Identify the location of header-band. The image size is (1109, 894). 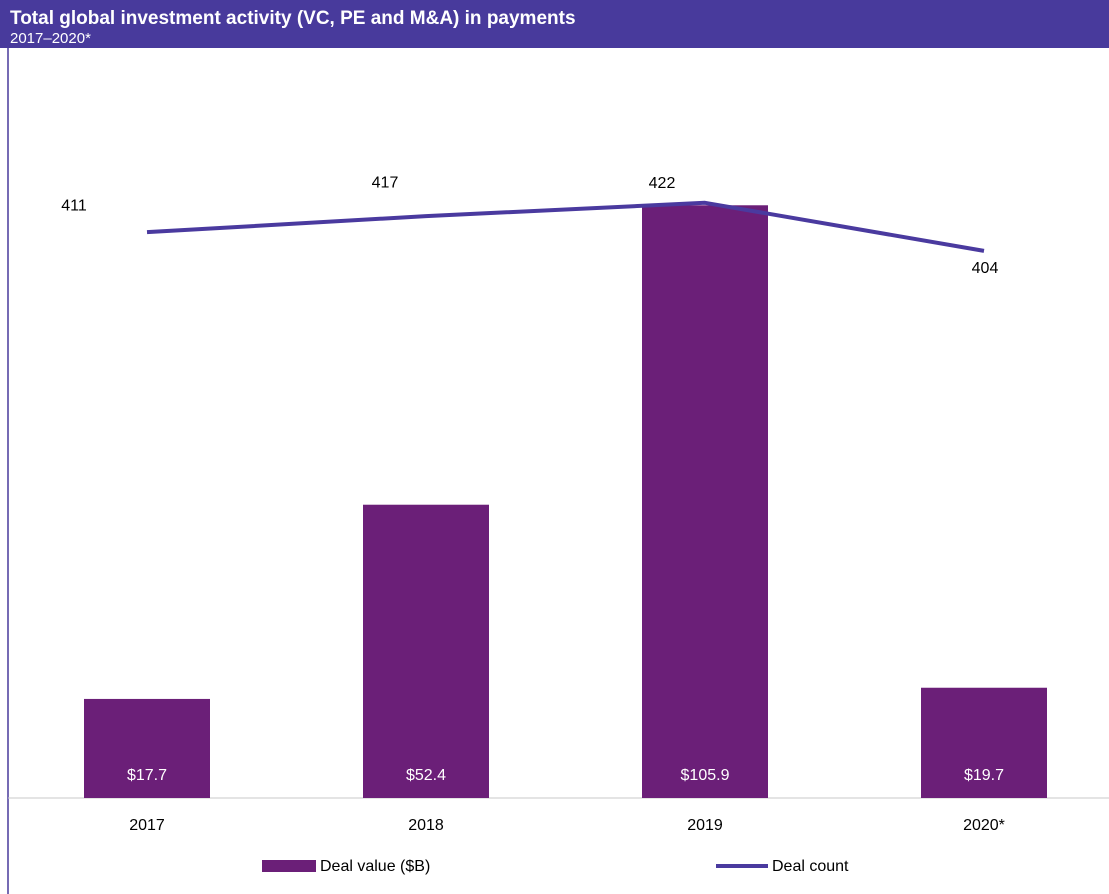
(554, 24).